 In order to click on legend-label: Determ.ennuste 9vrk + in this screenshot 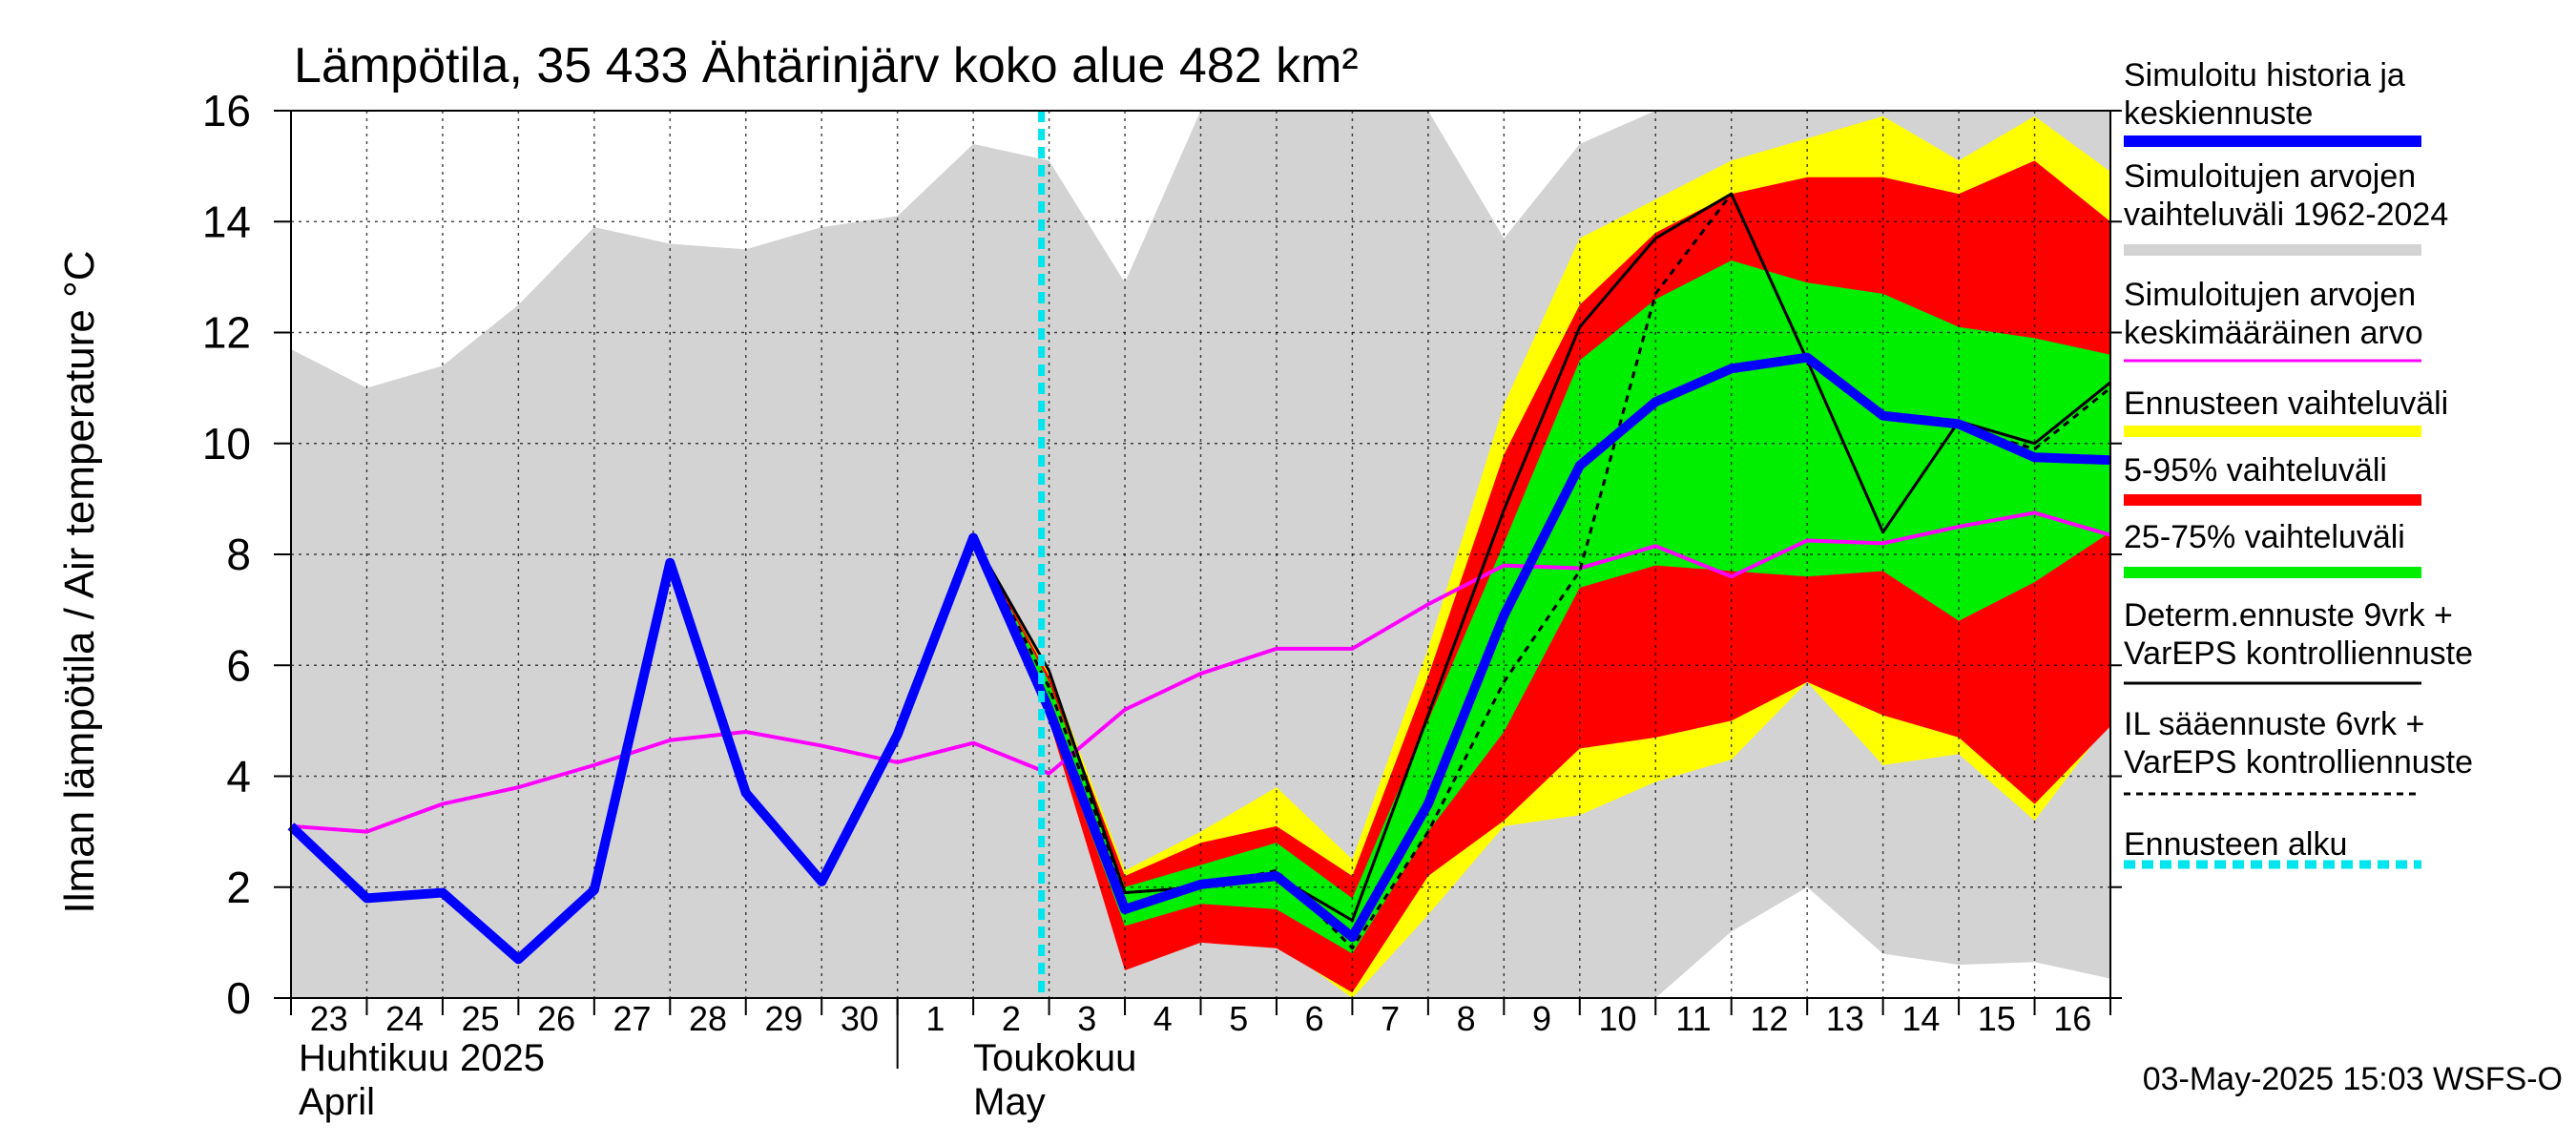, I will do `click(2288, 615)`.